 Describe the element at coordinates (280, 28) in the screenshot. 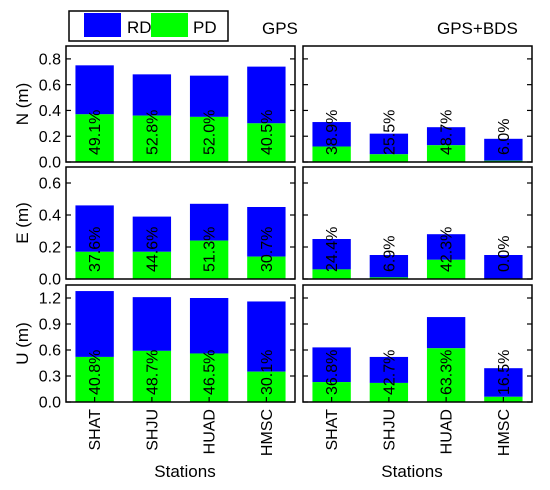

I see `column-title-gps: GPS` at that location.